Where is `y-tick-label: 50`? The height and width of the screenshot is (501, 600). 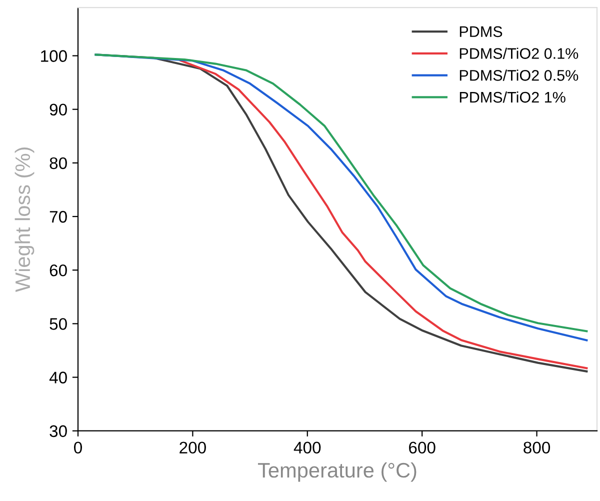
y-tick-label: 50 is located at coordinates (58, 324).